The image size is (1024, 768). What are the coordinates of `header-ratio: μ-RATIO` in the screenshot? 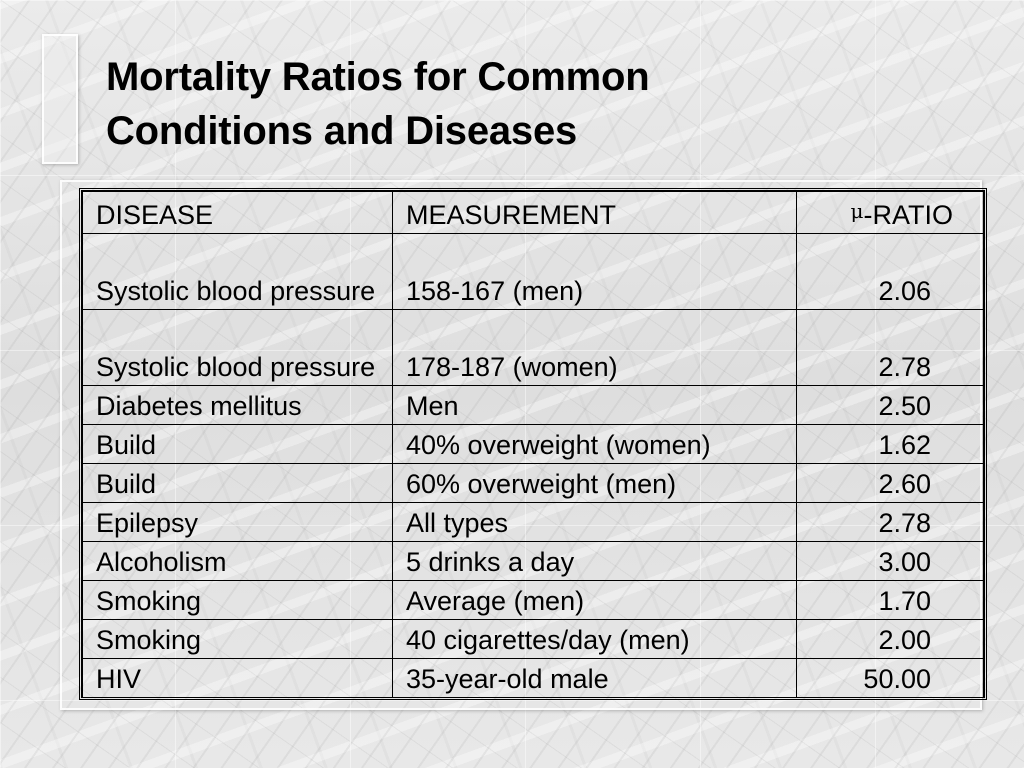 It's located at (890, 212).